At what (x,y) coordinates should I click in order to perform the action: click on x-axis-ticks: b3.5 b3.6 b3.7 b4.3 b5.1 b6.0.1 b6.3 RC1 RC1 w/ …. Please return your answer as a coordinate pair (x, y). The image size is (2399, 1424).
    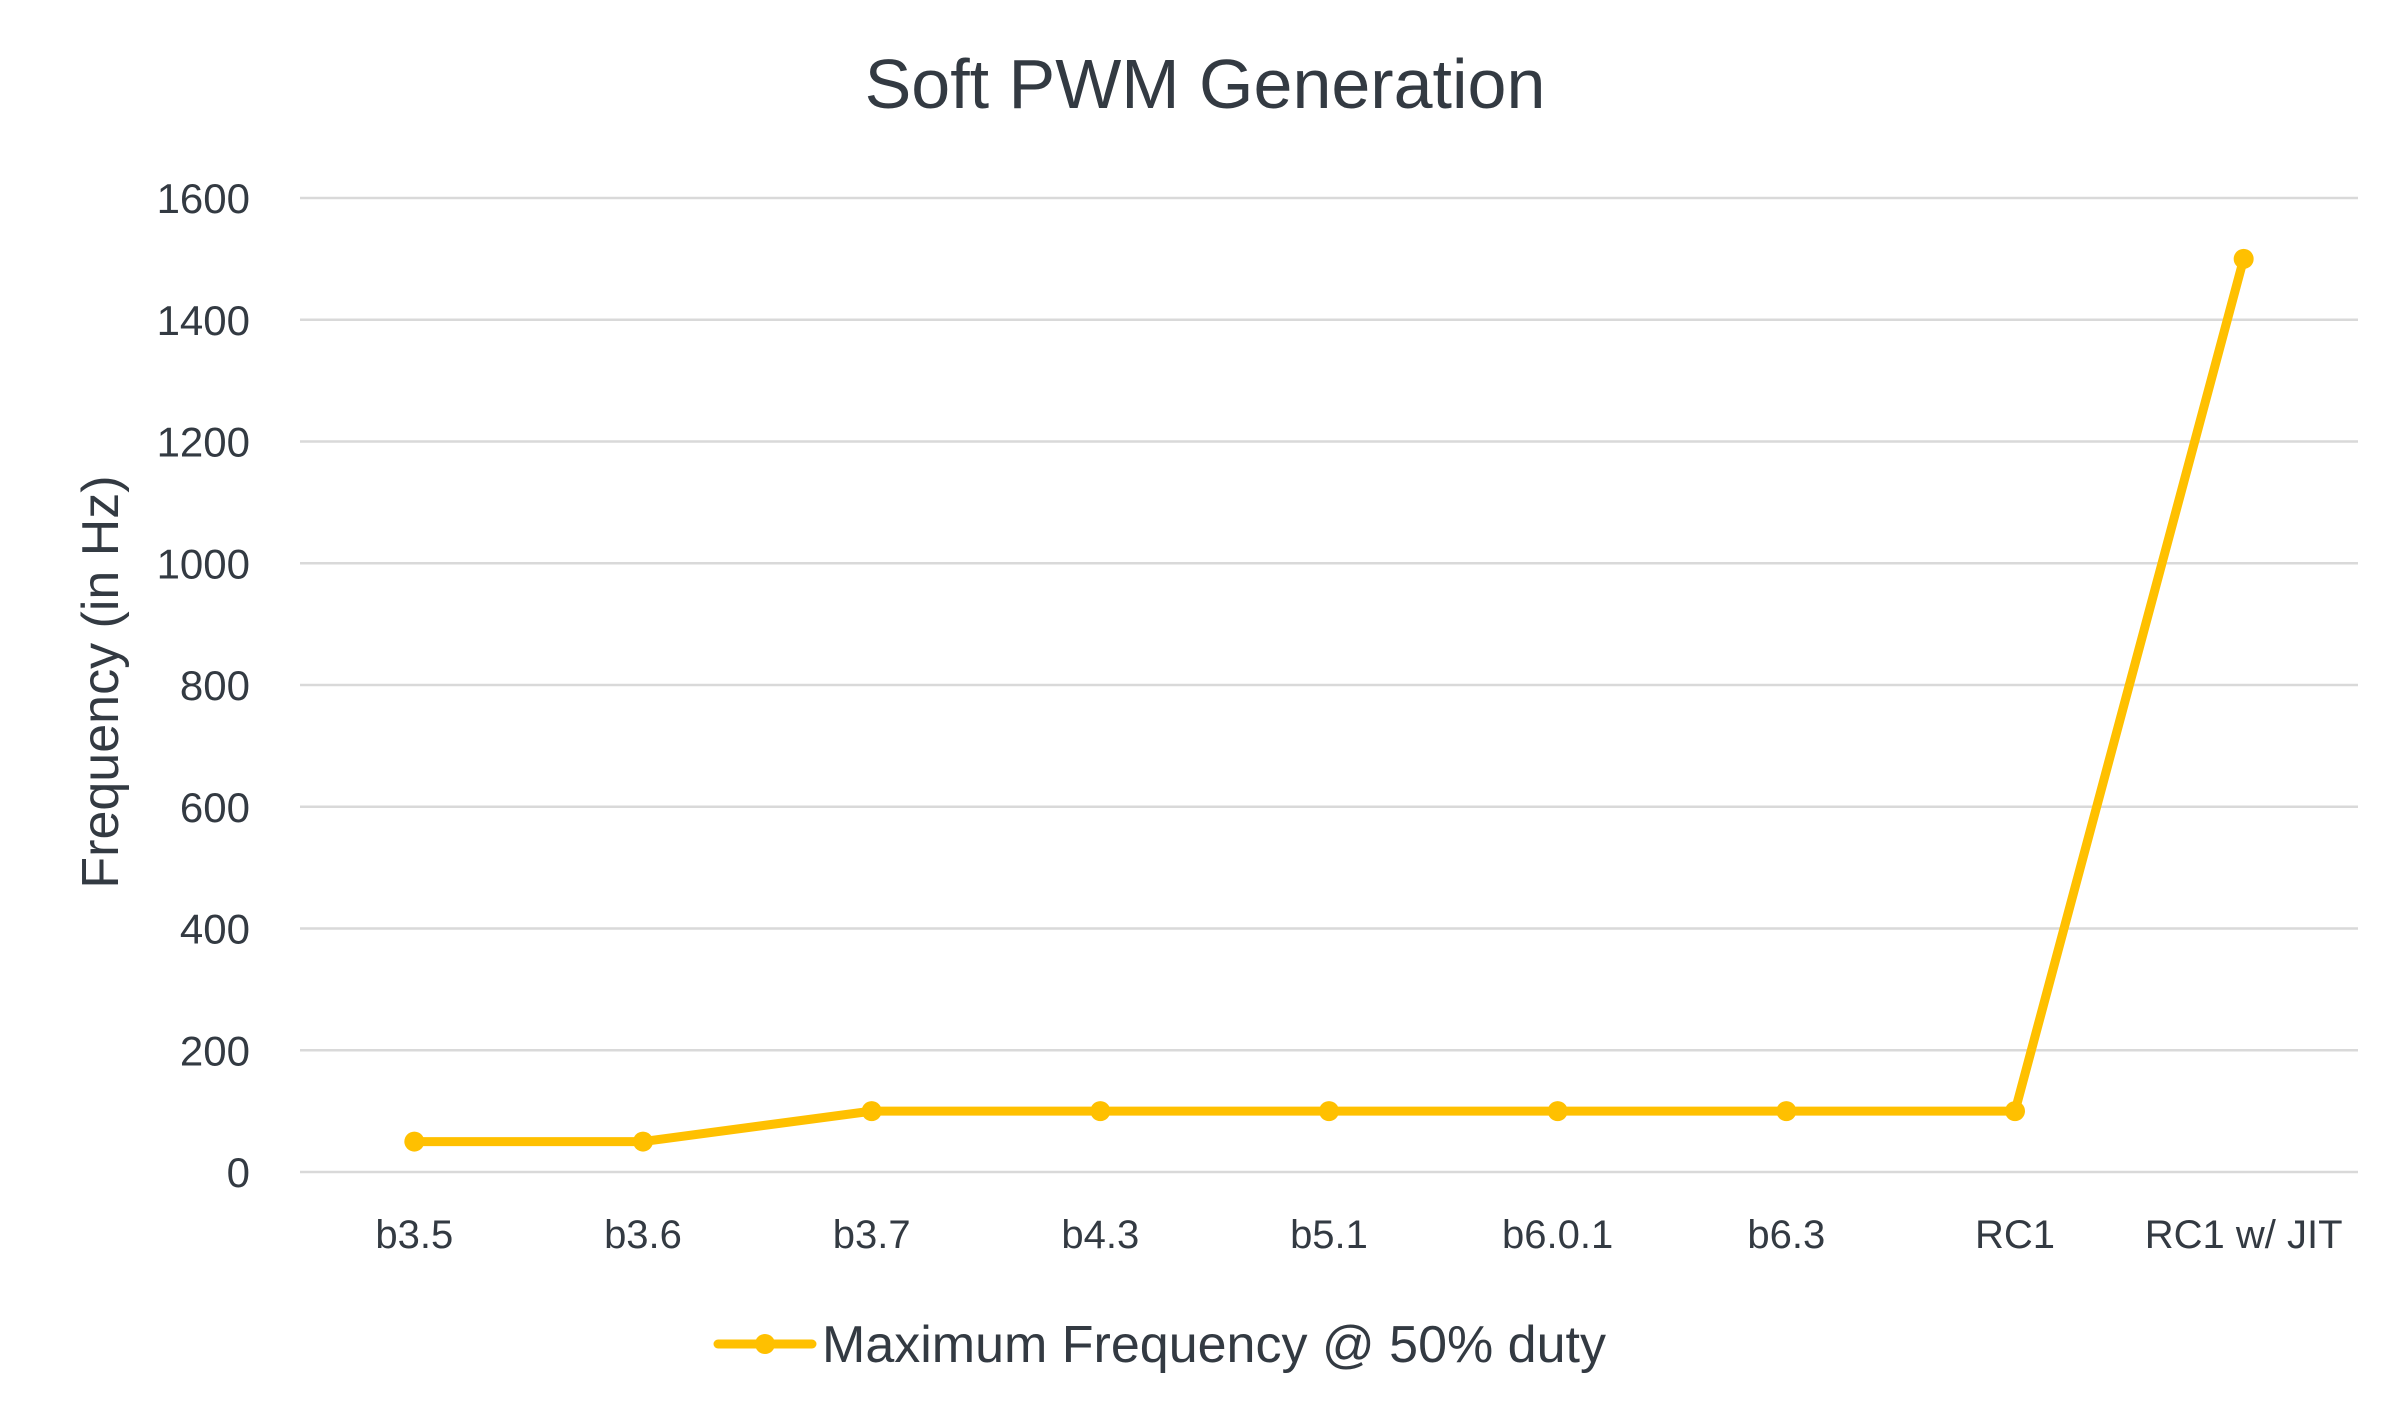
    Looking at the image, I should click on (1358, 1235).